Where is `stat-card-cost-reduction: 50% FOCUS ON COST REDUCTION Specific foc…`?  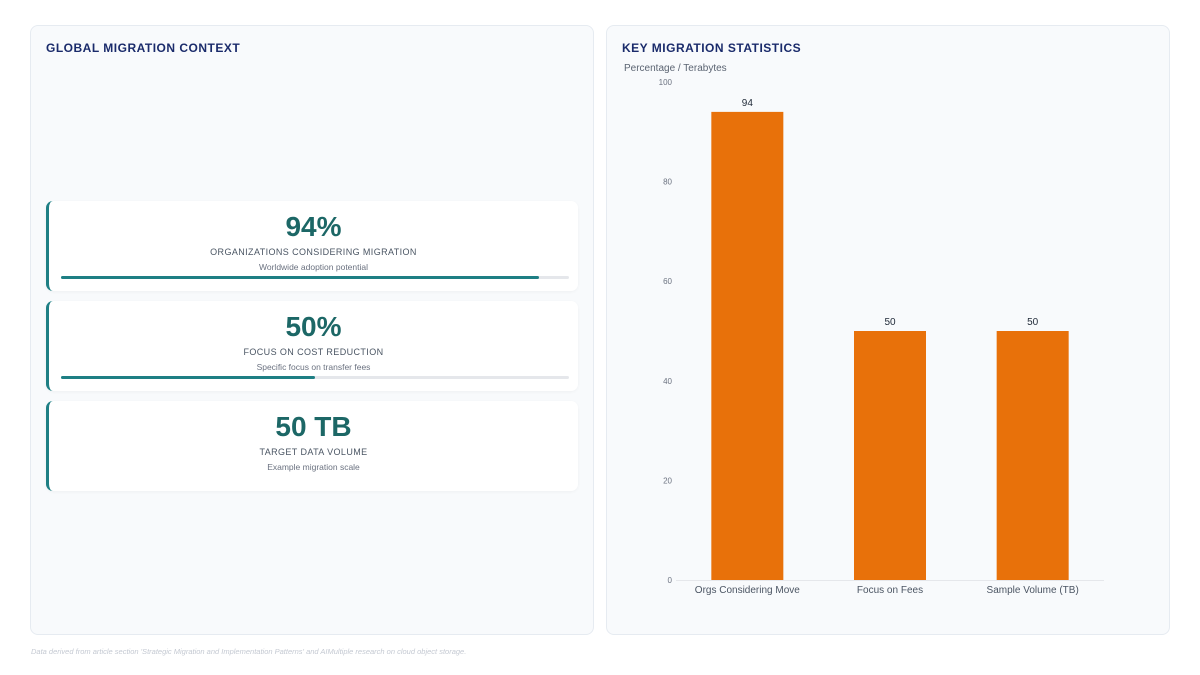 stat-card-cost-reduction: 50% FOCUS ON COST REDUCTION Specific foc… is located at coordinates (312, 346).